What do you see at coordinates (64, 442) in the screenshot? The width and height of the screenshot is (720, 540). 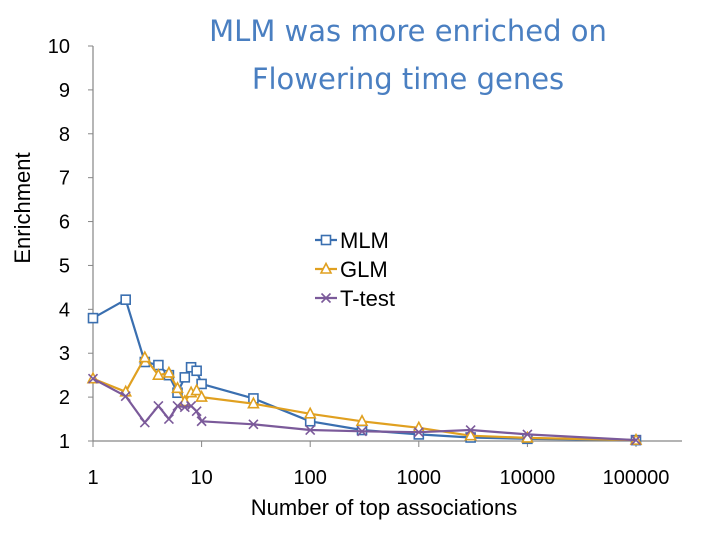 I see `y-tick-label: 1` at bounding box center [64, 442].